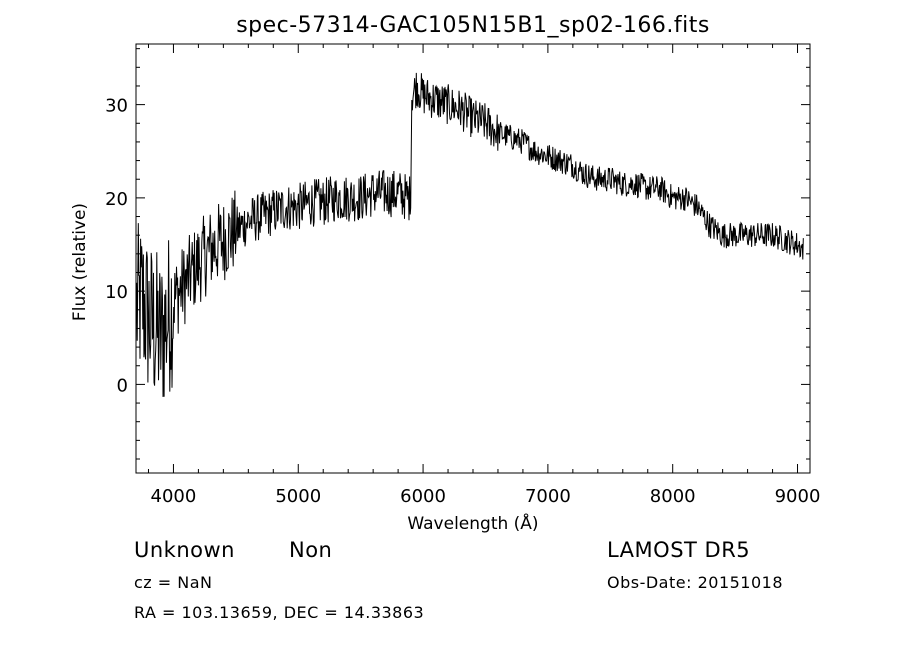 Image resolution: width=900 pixels, height=649 pixels. I want to click on y-tick-label: 20, so click(116, 199).